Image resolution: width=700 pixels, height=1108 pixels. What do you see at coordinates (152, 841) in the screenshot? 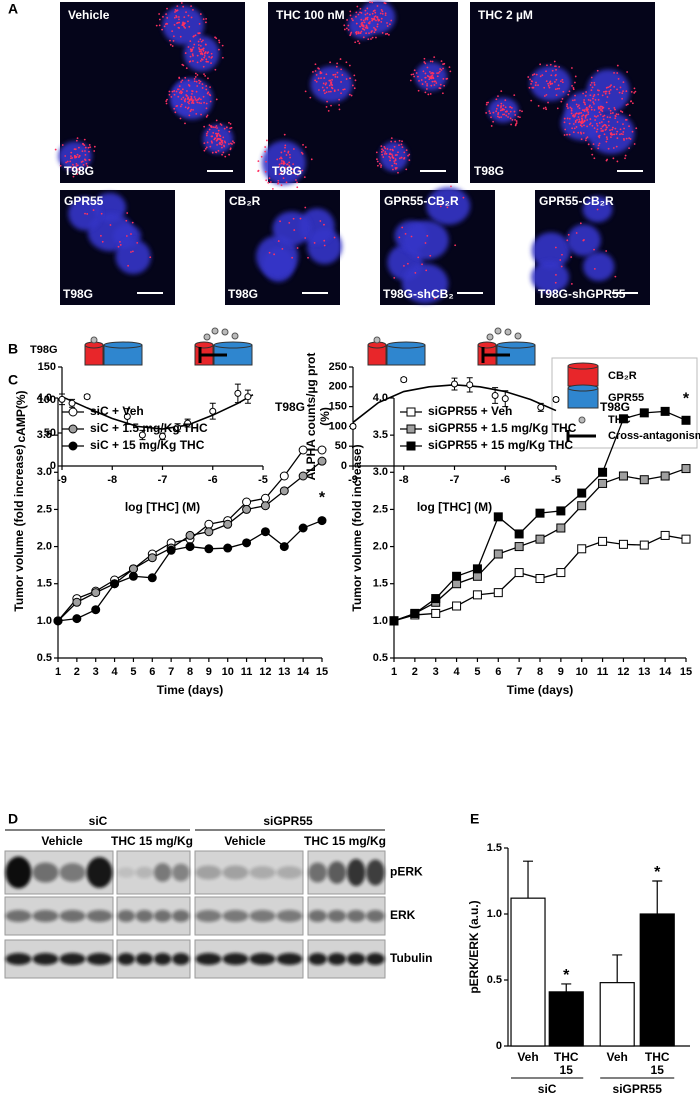
I see `blot-treatment: THC 15 mg/Kg` at bounding box center [152, 841].